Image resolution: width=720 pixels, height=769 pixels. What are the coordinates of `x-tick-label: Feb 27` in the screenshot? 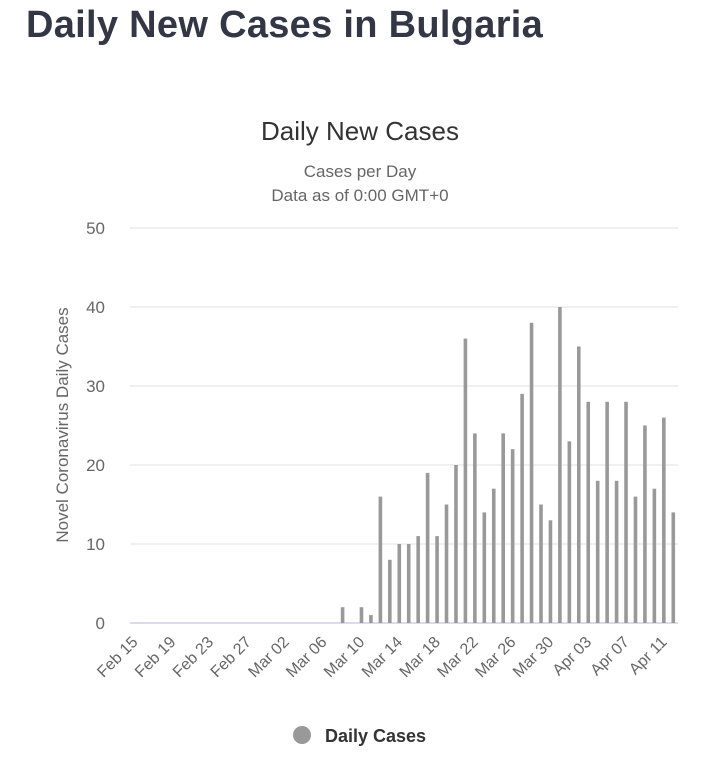 It's located at (231, 657).